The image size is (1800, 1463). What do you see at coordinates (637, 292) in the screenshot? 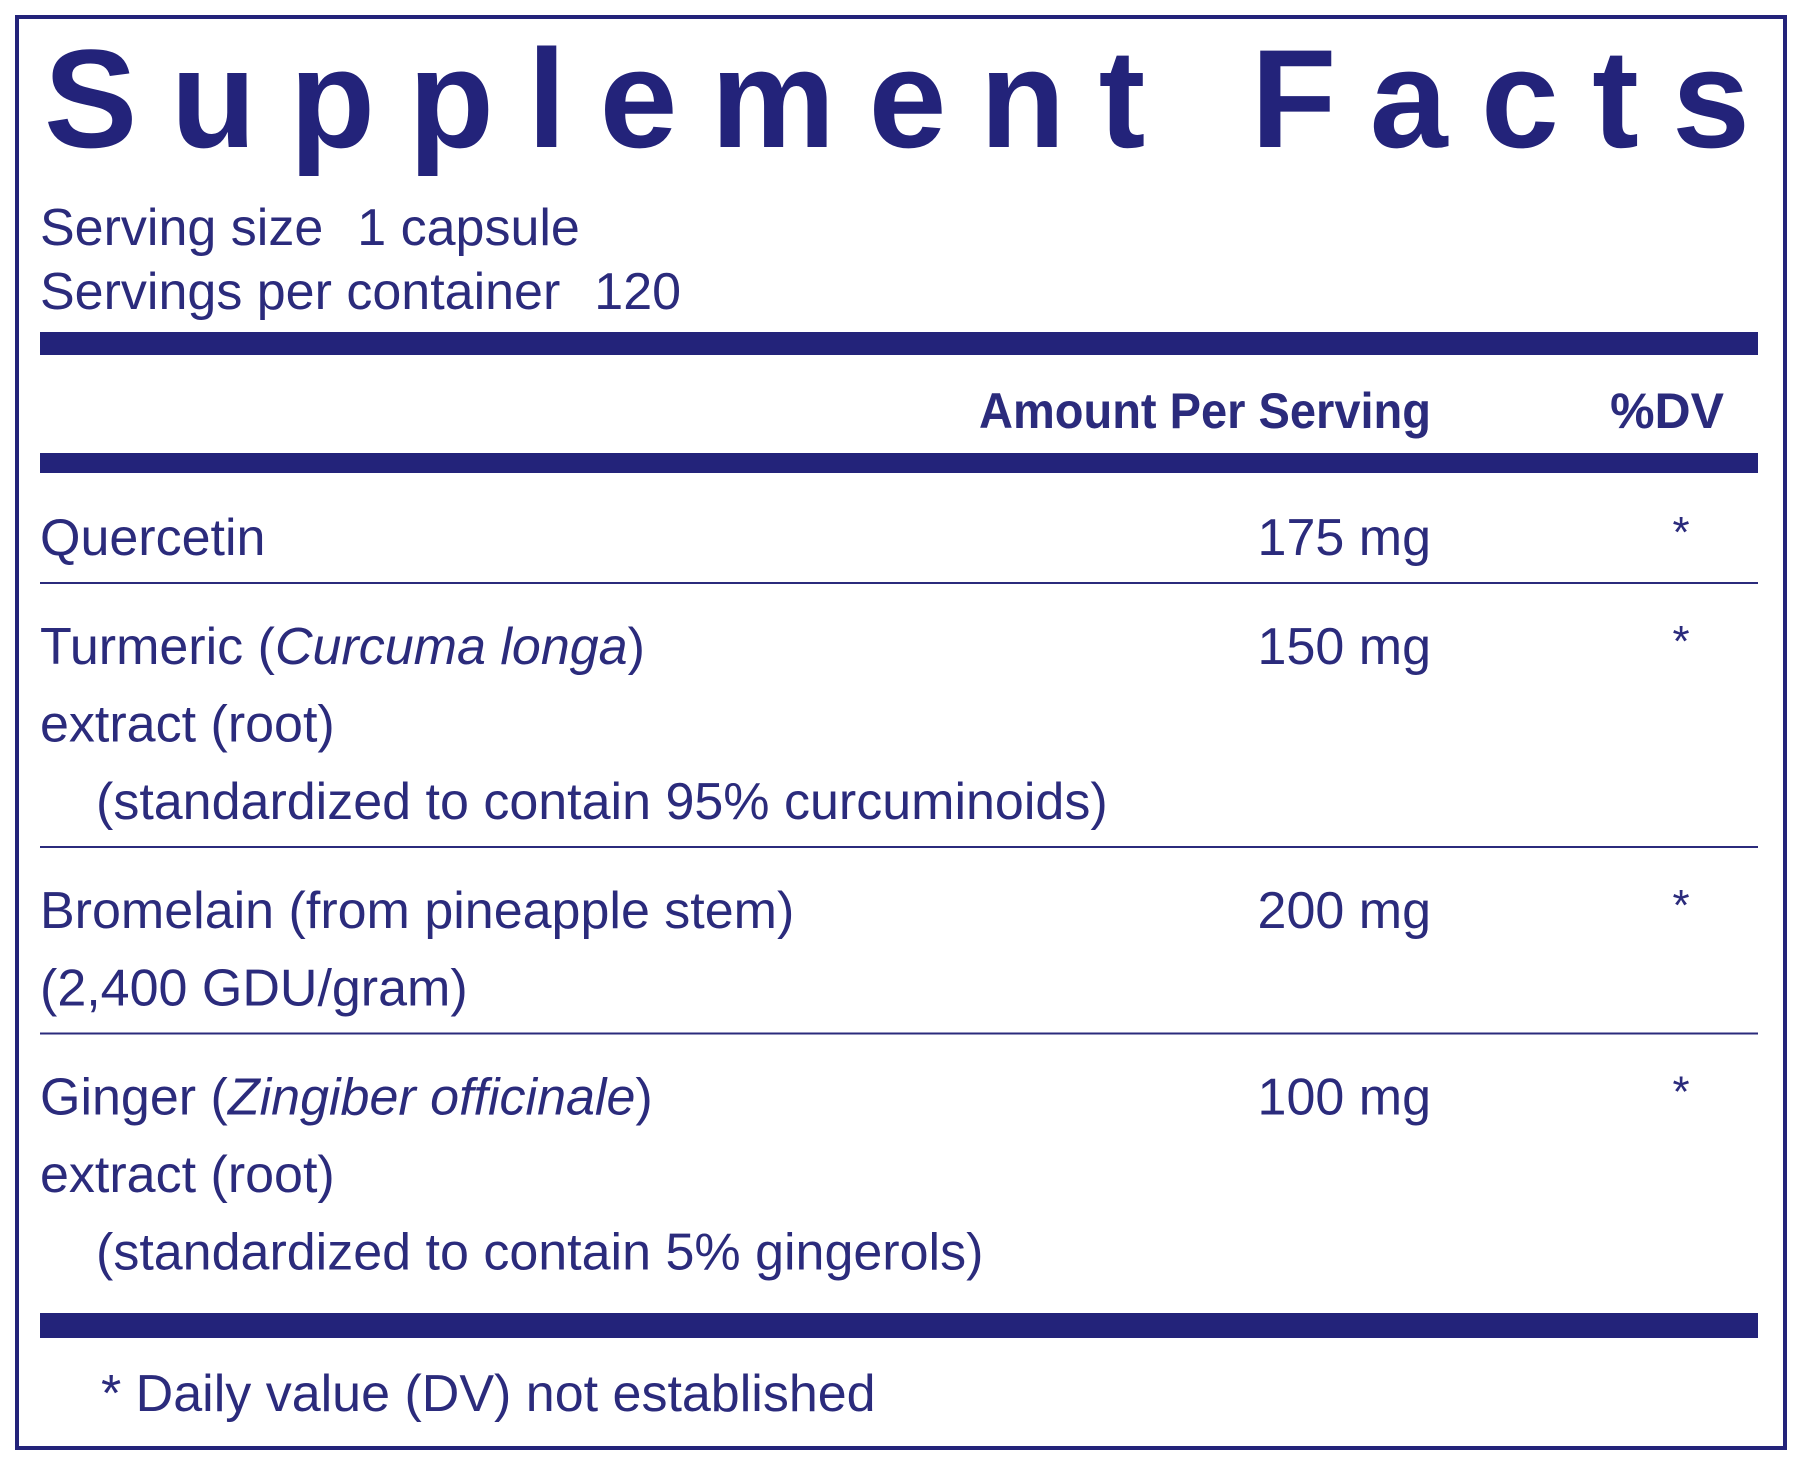
I see `serving-value: 120` at bounding box center [637, 292].